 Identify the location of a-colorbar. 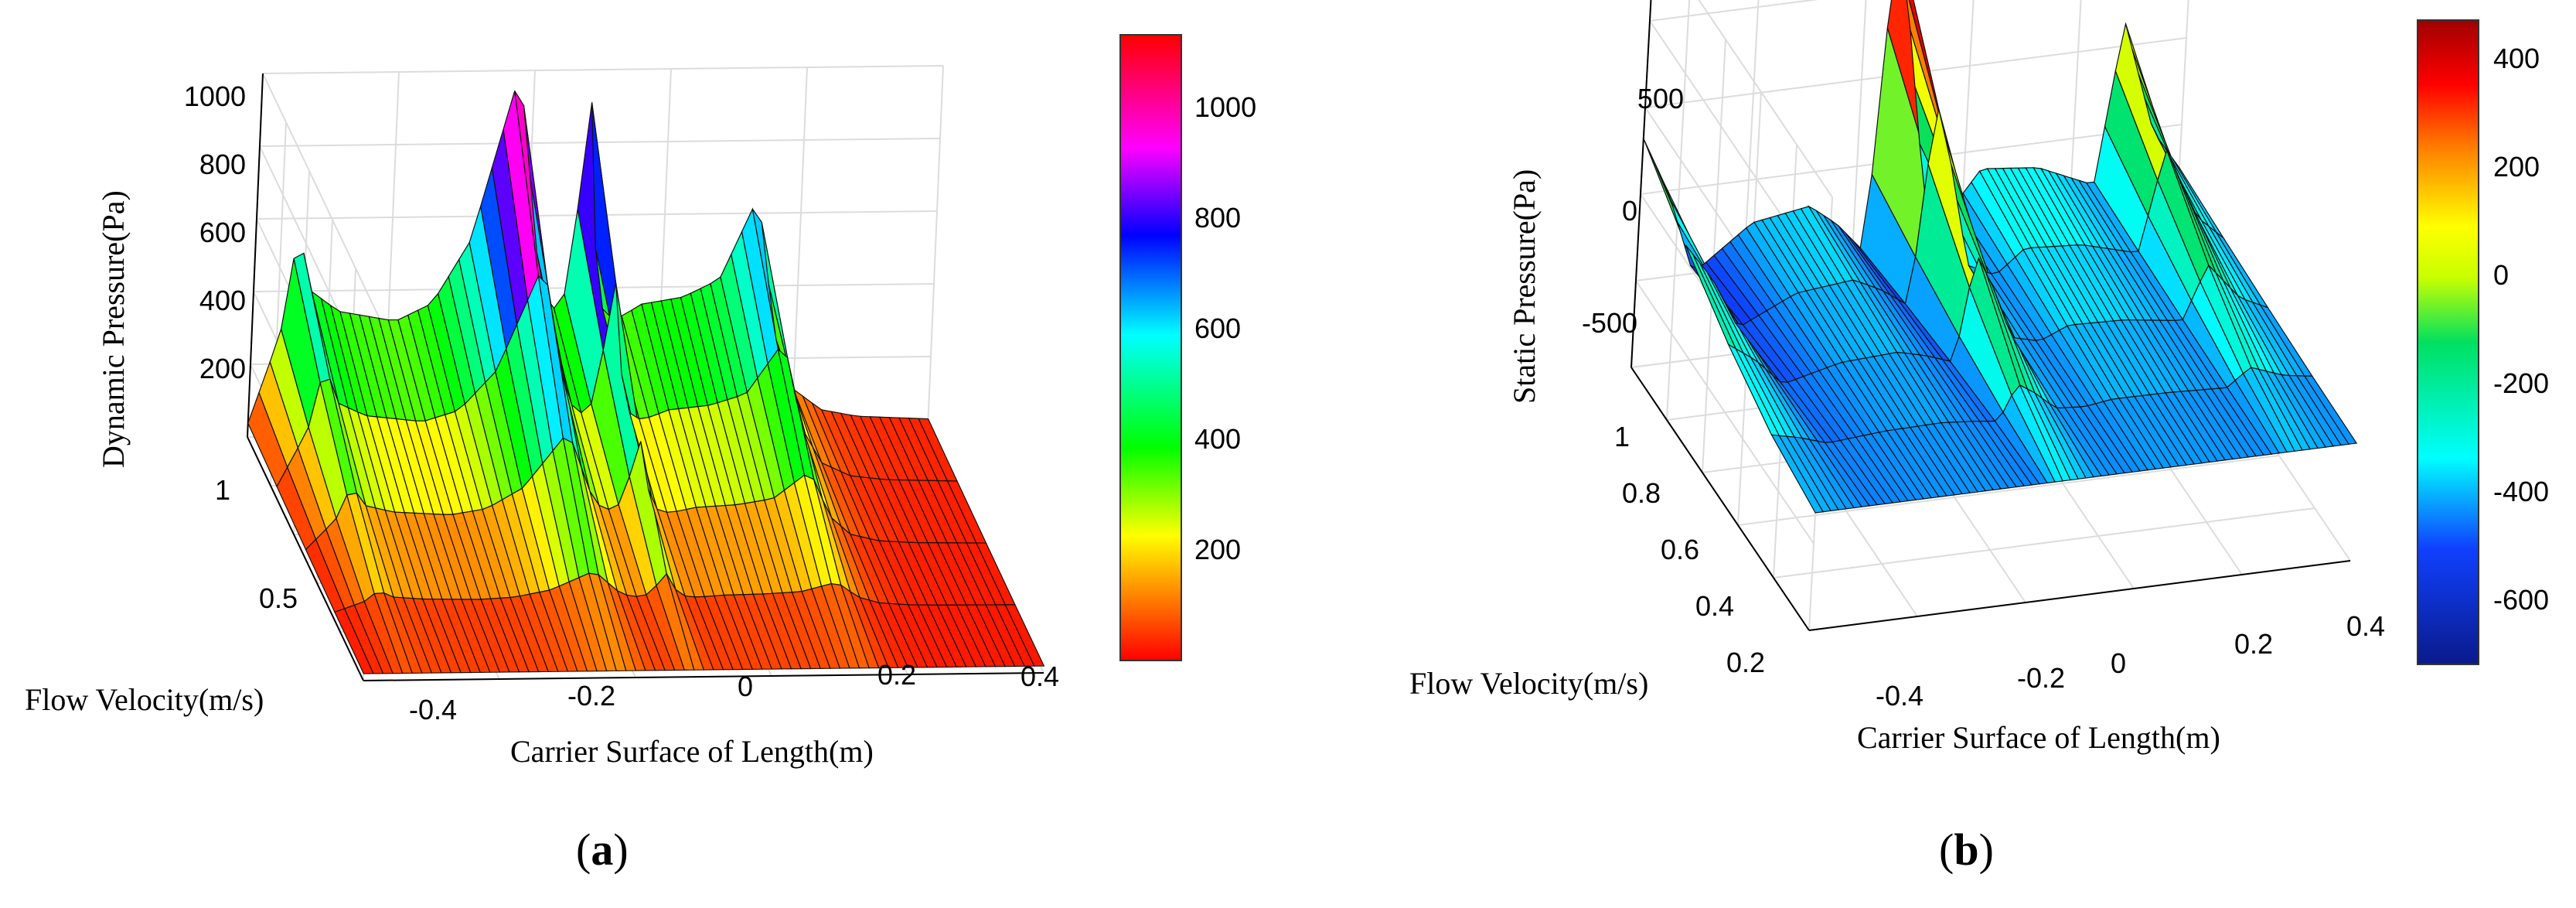
(1150, 347).